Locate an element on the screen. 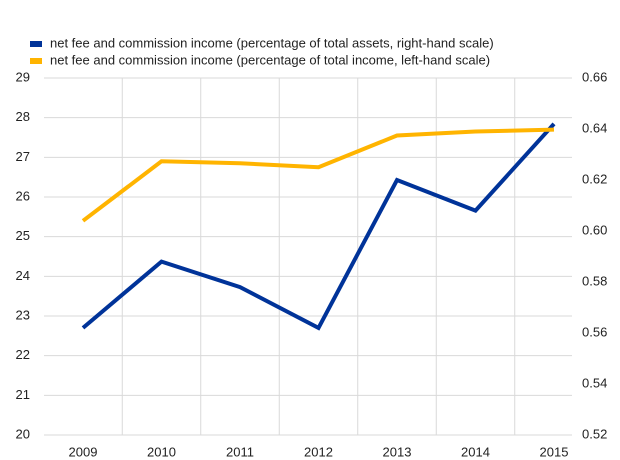 Image resolution: width=620 pixels, height=460 pixels. x-tick-label: 2009 is located at coordinates (83, 451).